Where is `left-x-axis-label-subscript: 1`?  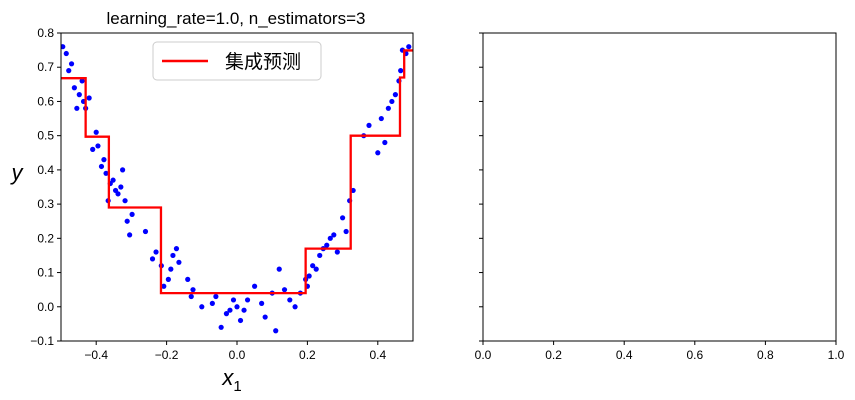 left-x-axis-label-subscript: 1 is located at coordinates (237, 386).